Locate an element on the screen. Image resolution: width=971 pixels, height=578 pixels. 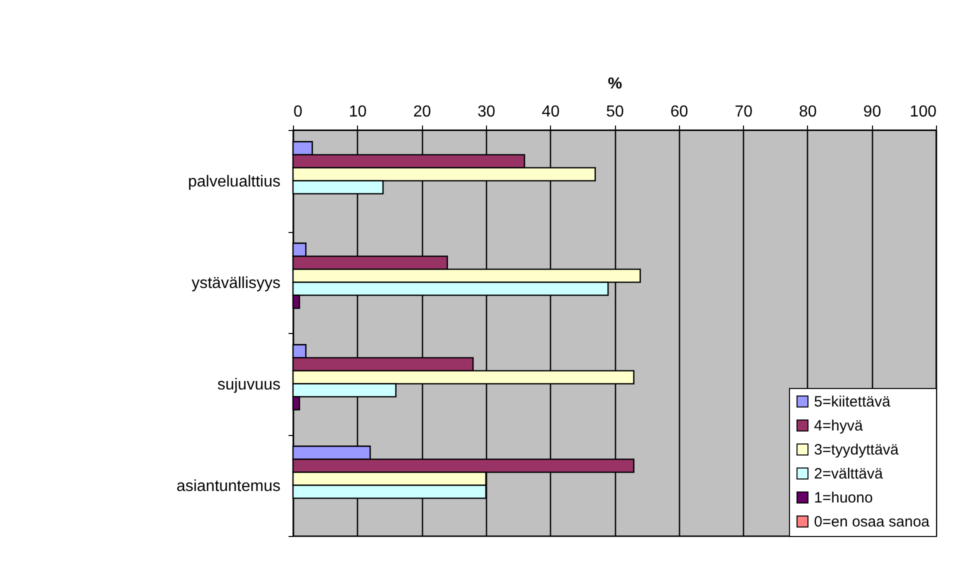
legend-label: 4=hyvä is located at coordinates (839, 426).